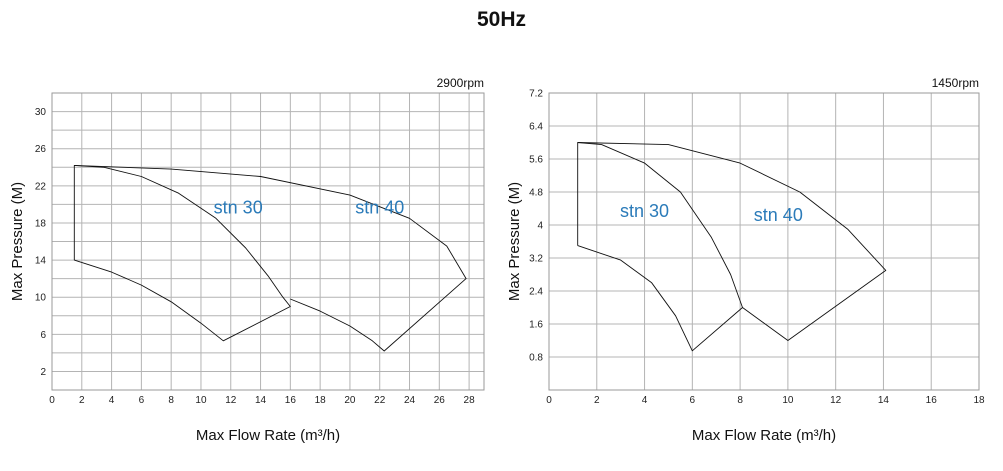  What do you see at coordinates (41, 186) in the screenshot?
I see `y-tick-label: 22` at bounding box center [41, 186].